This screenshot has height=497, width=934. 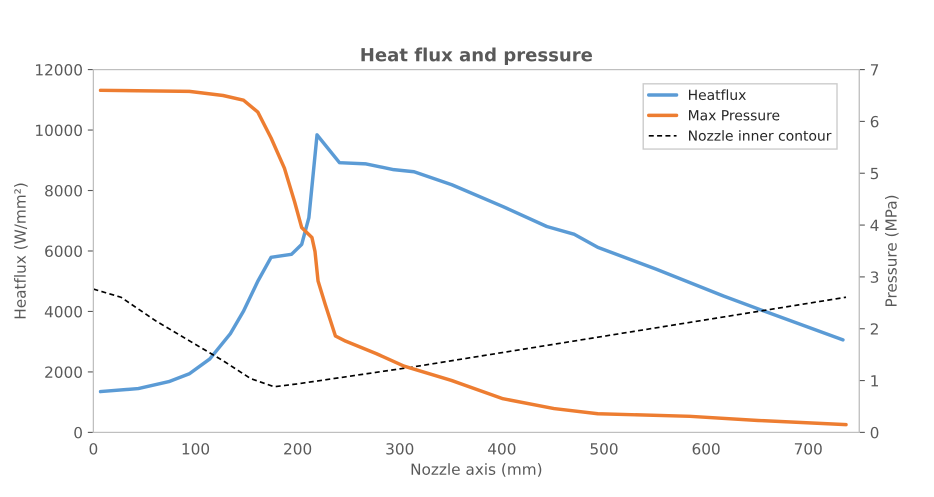 What do you see at coordinates (874, 432) in the screenshot?
I see `y2-tick-label: 0` at bounding box center [874, 432].